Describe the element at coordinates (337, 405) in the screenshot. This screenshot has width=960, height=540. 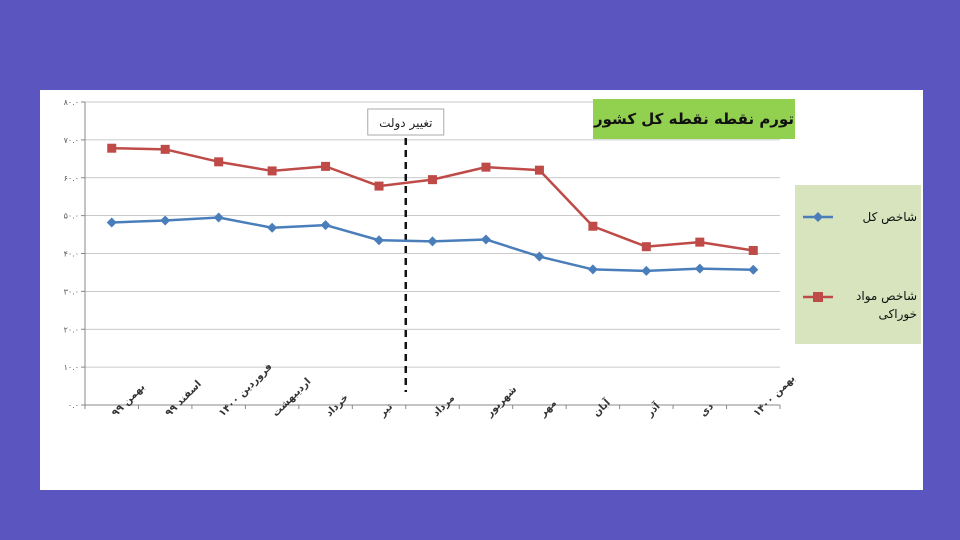
I see `x-tick-label: خرداد` at that location.